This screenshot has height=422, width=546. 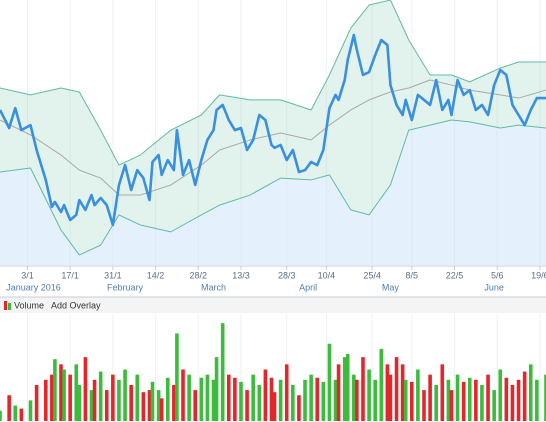 I want to click on add-overlay-button: Add Overlay, so click(x=76, y=305).